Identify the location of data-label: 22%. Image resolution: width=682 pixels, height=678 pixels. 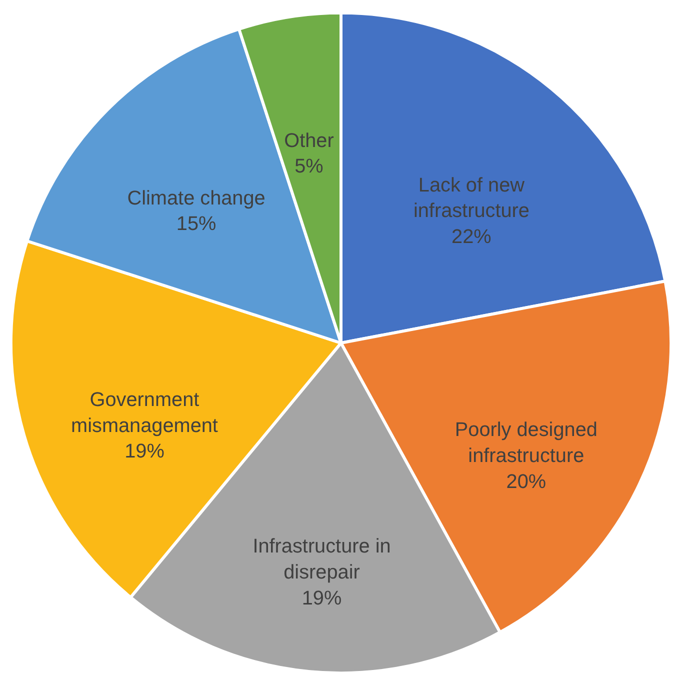
(472, 237).